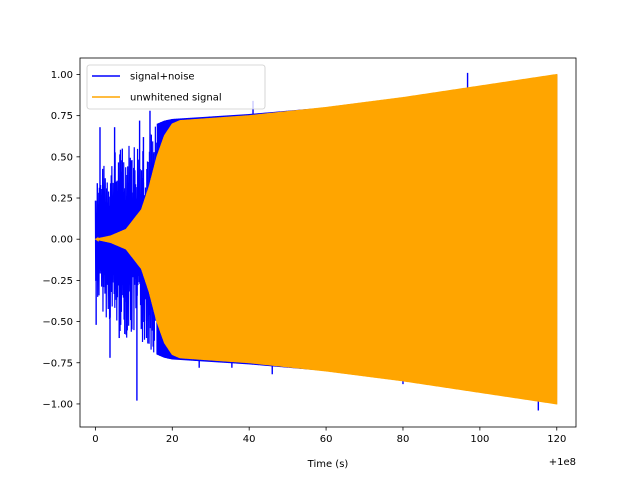  Describe the element at coordinates (62, 157) in the screenshot. I see `y-tick-label: 0.50` at that location.